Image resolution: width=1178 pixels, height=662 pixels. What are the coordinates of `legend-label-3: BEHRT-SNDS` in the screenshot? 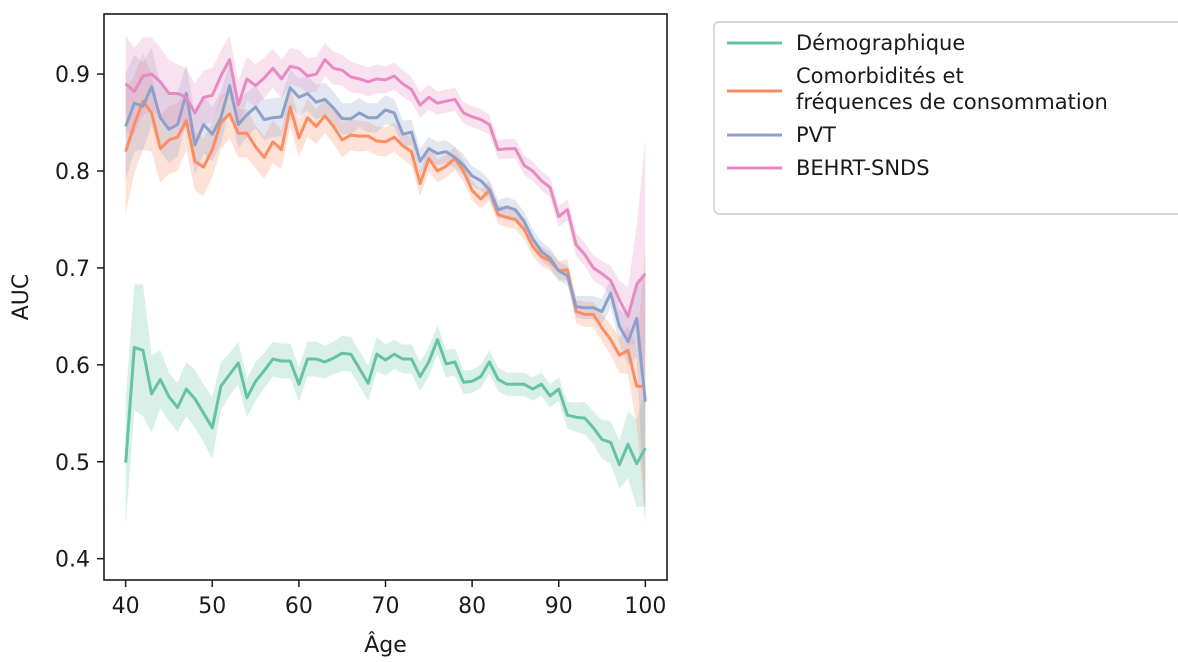 It's located at (863, 168).